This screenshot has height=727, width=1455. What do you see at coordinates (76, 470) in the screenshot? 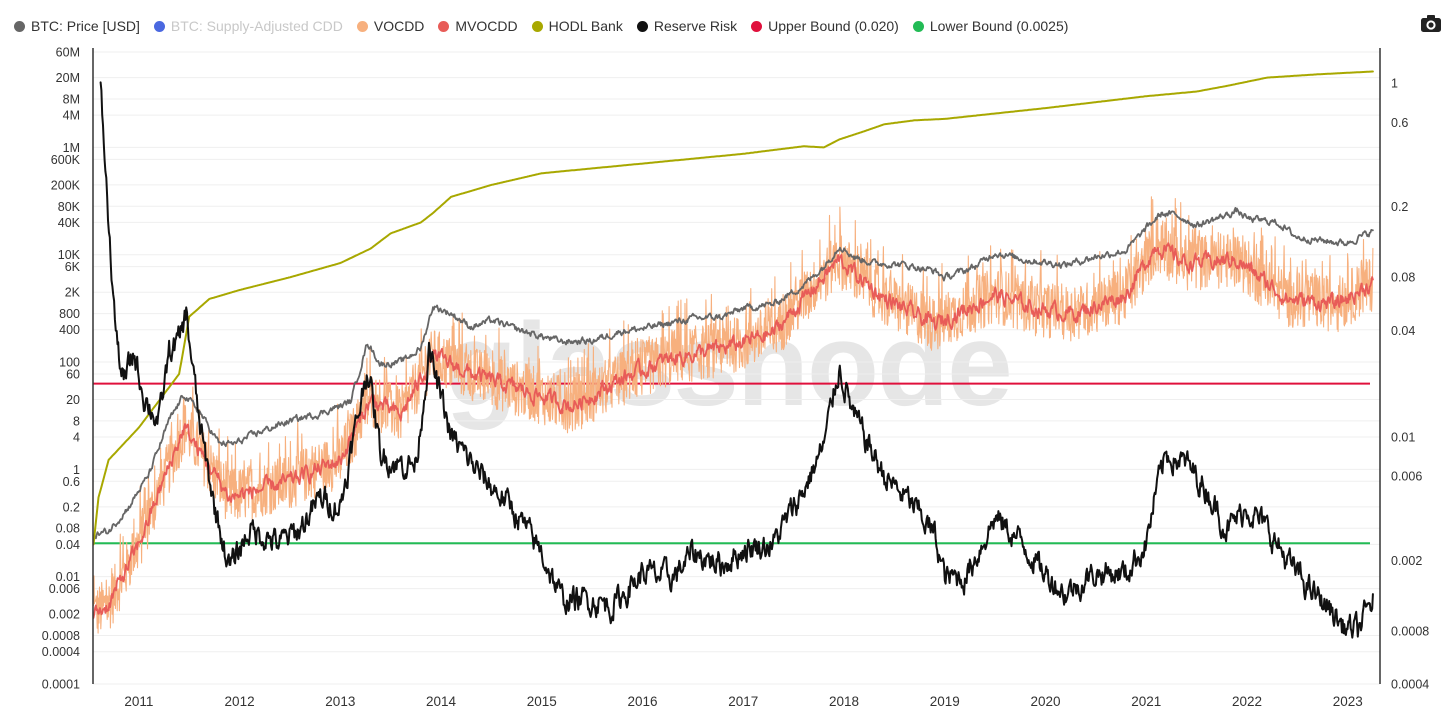
I see `y-left-tick-label: 1` at bounding box center [76, 470].